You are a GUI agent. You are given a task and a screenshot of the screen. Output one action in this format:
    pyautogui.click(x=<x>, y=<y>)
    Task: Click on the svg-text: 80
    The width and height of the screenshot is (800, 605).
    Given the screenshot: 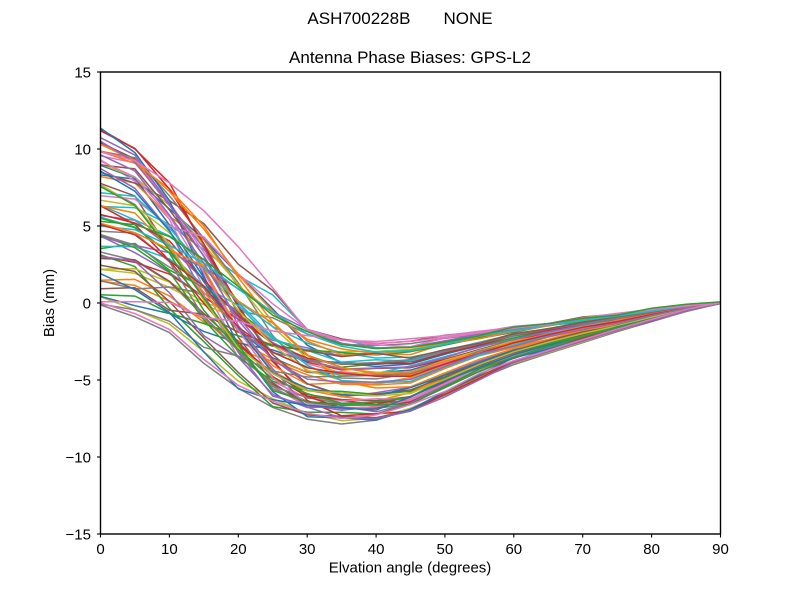 What is the action you would take?
    pyautogui.click(x=651, y=549)
    